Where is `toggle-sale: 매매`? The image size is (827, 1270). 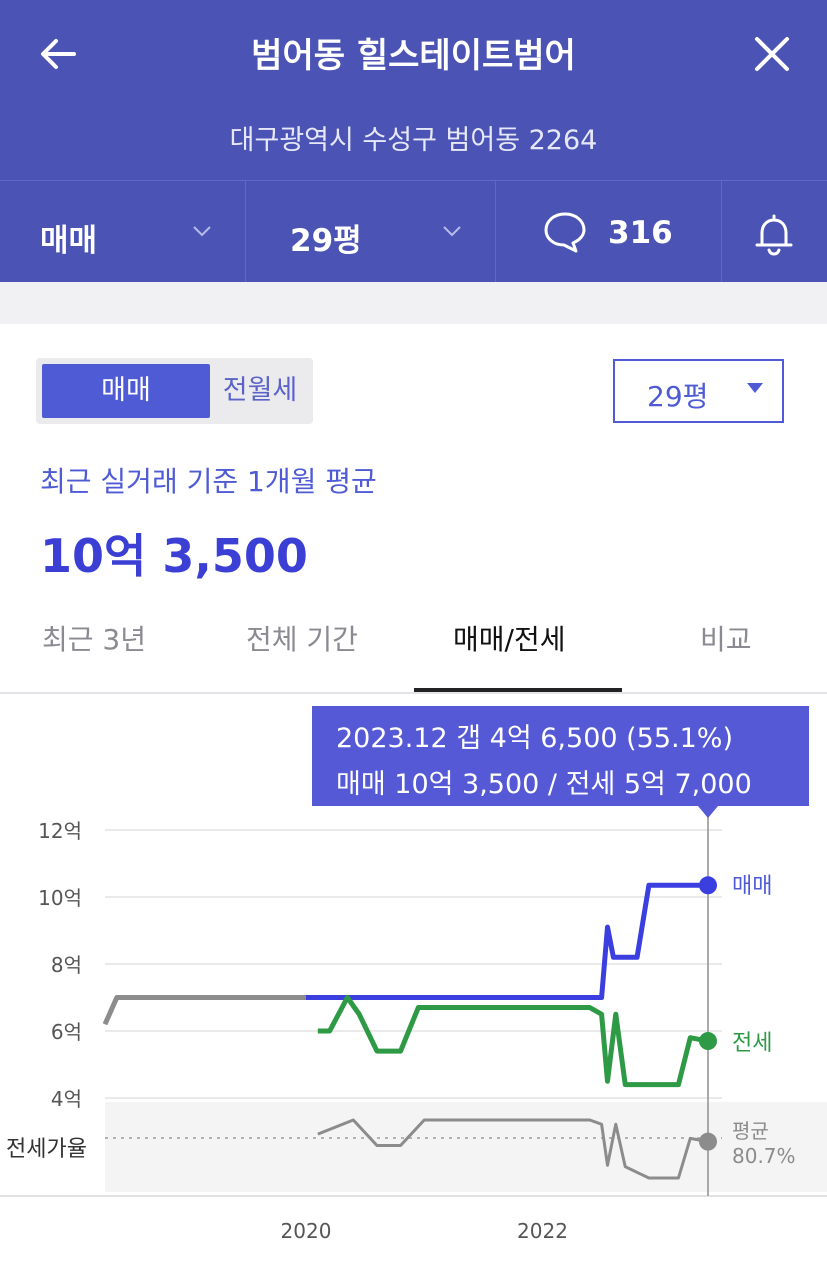 toggle-sale: 매매 is located at coordinates (126, 391).